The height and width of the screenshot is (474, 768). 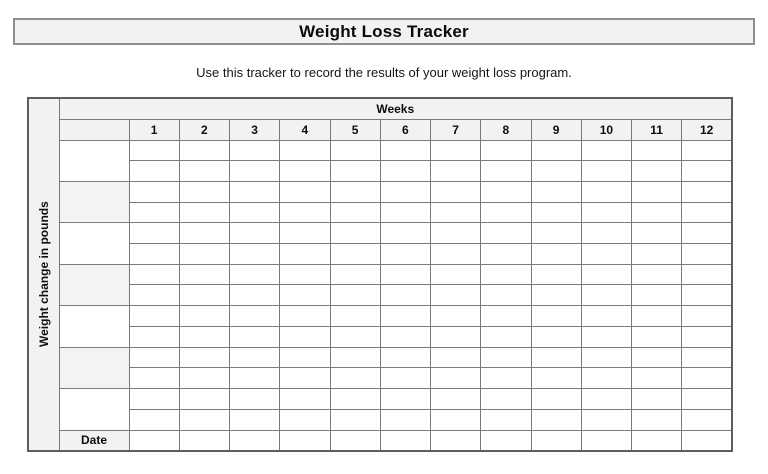 What do you see at coordinates (395, 108) in the screenshot?
I see `weeks-banner: Weeks` at bounding box center [395, 108].